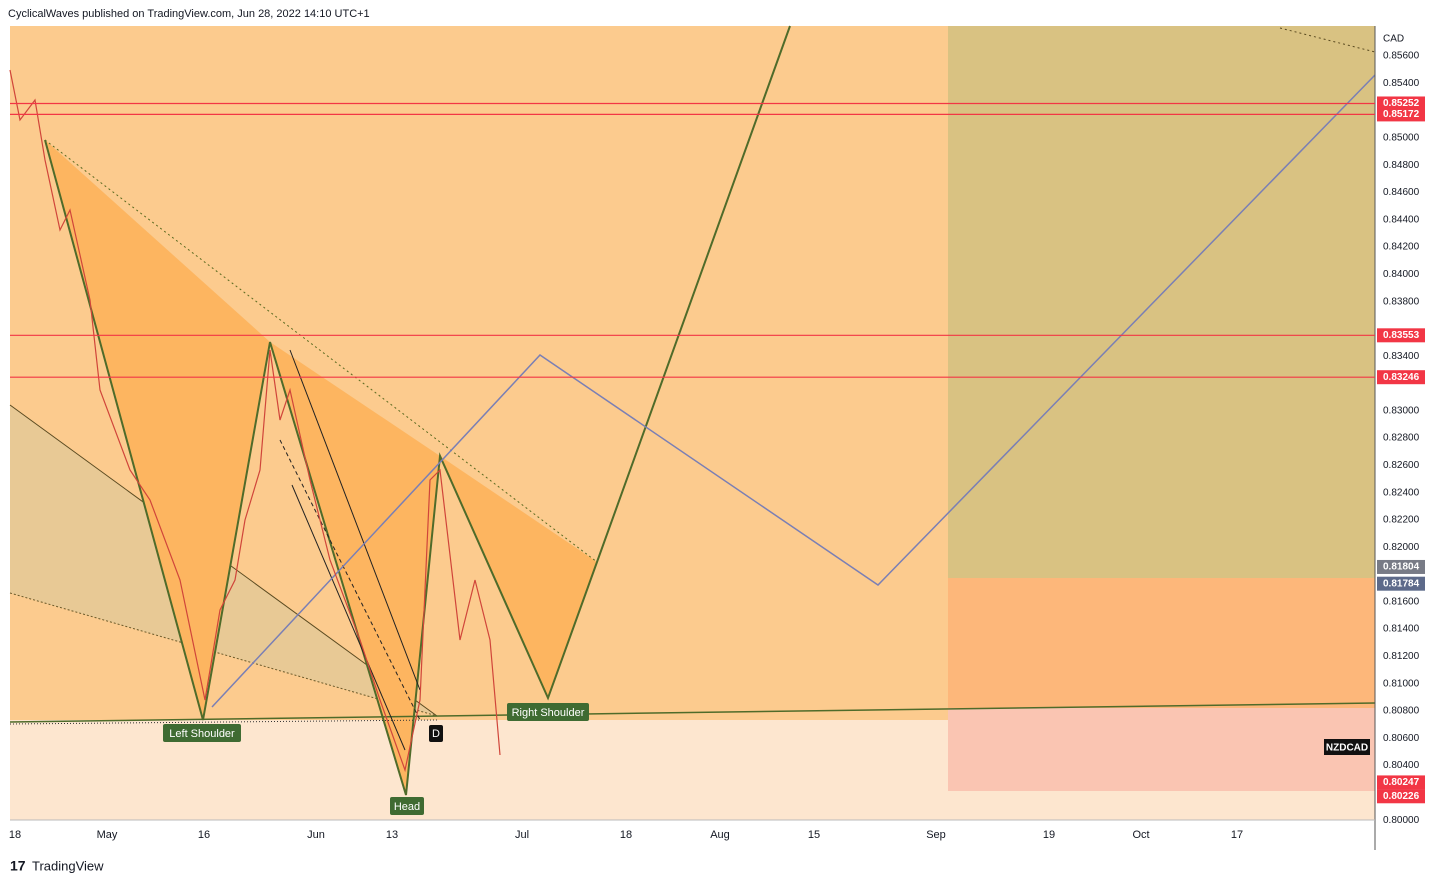 The height and width of the screenshot is (884, 1440). Describe the element at coordinates (1401, 410) in the screenshot. I see `price-label: 0.83000` at that location.